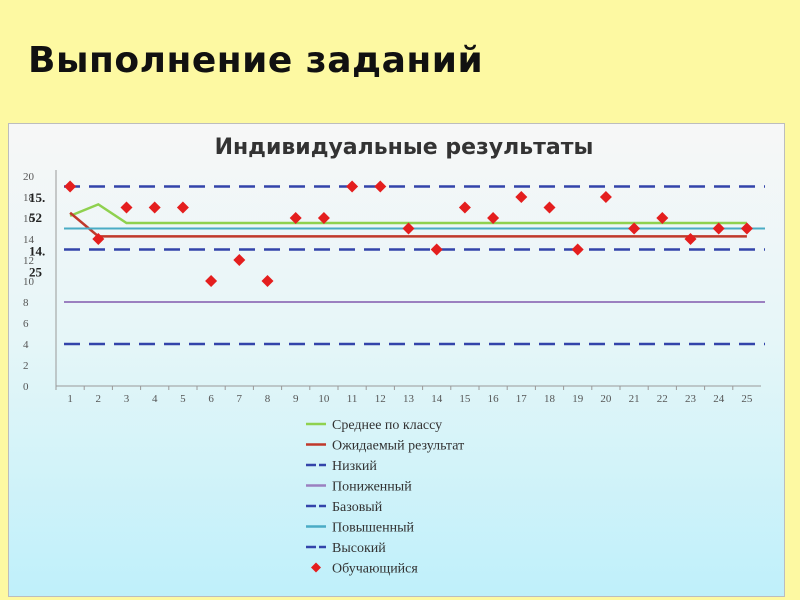 Image resolution: width=800 pixels, height=600 pixels. What do you see at coordinates (398, 446) in the screenshot?
I see `legend-label: Ожидаемый результат` at bounding box center [398, 446].